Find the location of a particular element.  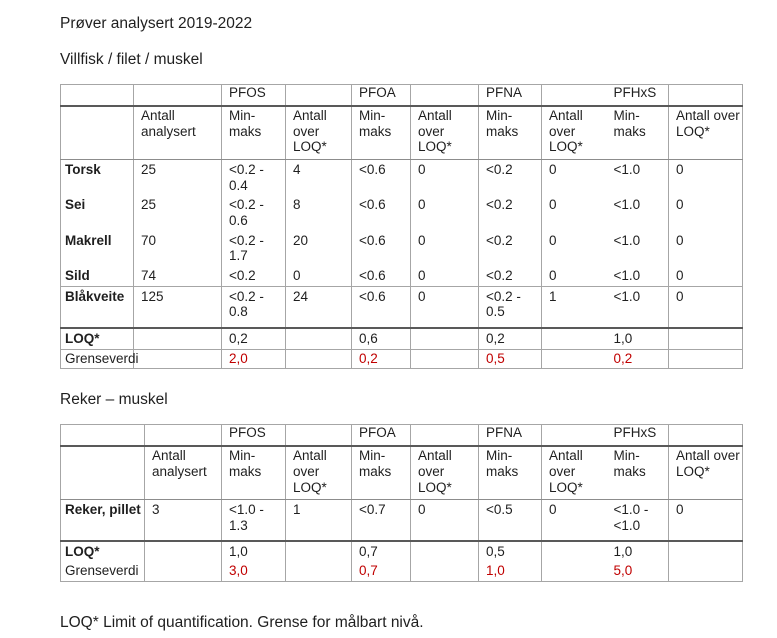

section-title-villfisk: Villfisk / filet / muskel is located at coordinates (131, 59).